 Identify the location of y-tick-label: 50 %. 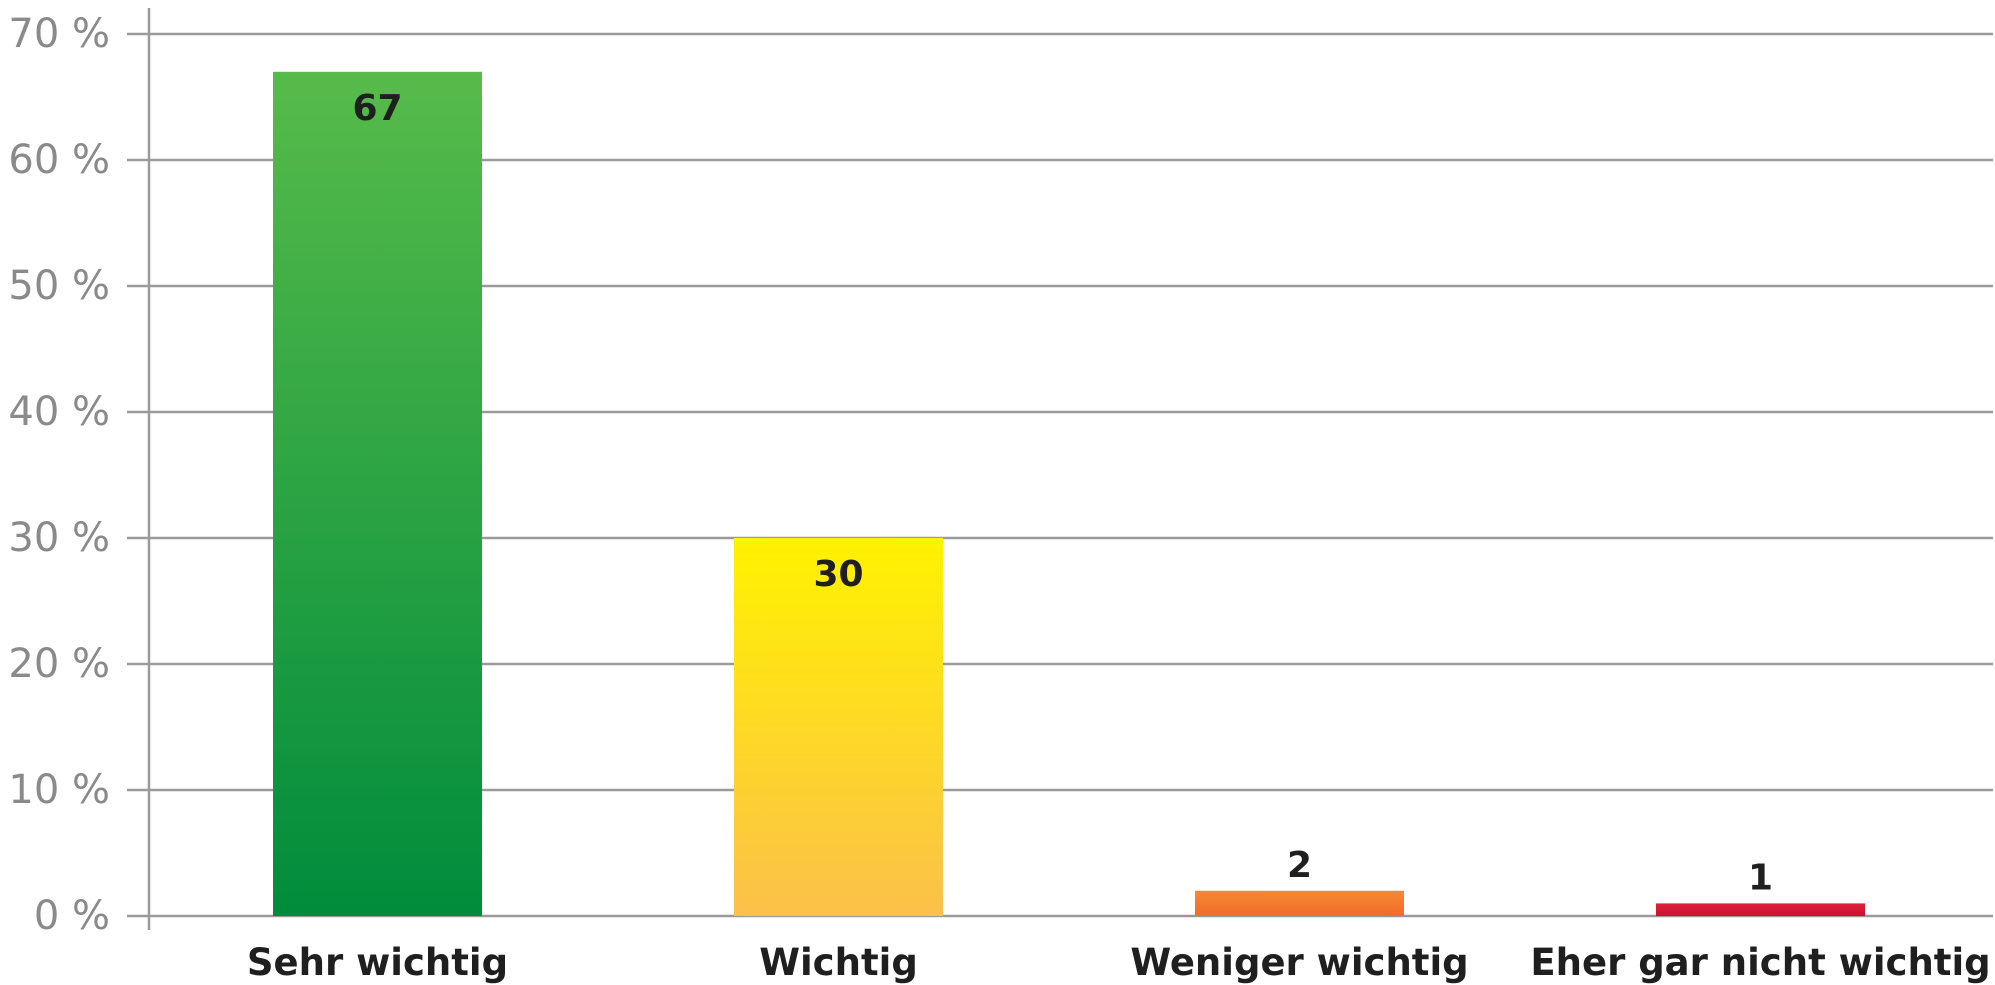
(59, 286).